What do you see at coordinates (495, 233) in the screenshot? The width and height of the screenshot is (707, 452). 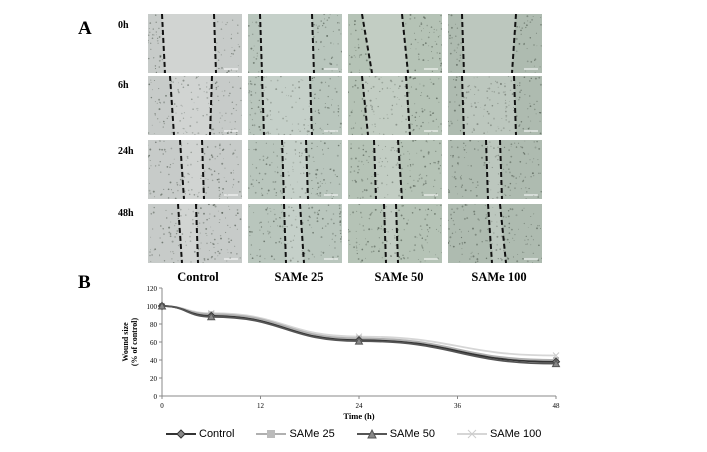 I see `micrograph-same-100-48h` at bounding box center [495, 233].